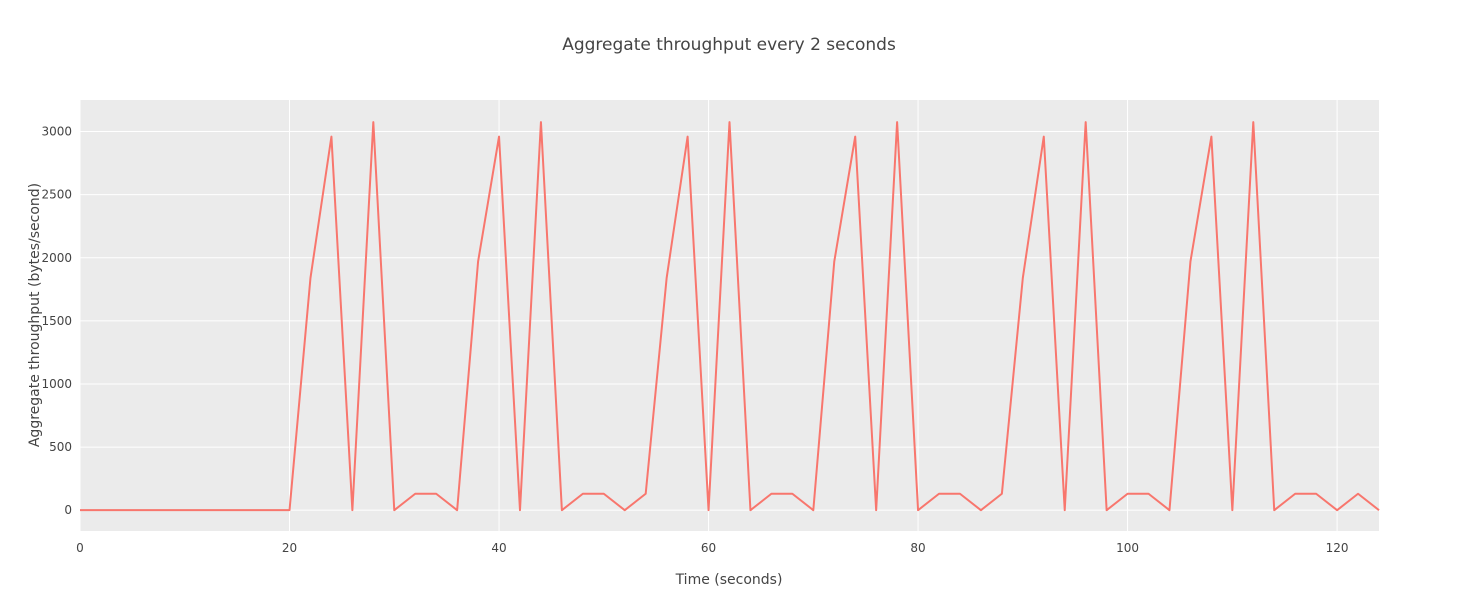  Describe the element at coordinates (1337, 548) in the screenshot. I see `x-tick-label: 120` at that location.